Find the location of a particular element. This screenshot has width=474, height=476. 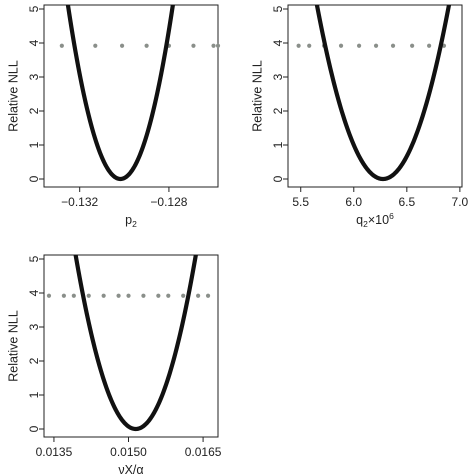

x-tick-label: 0.0150 is located at coordinates (128, 452).